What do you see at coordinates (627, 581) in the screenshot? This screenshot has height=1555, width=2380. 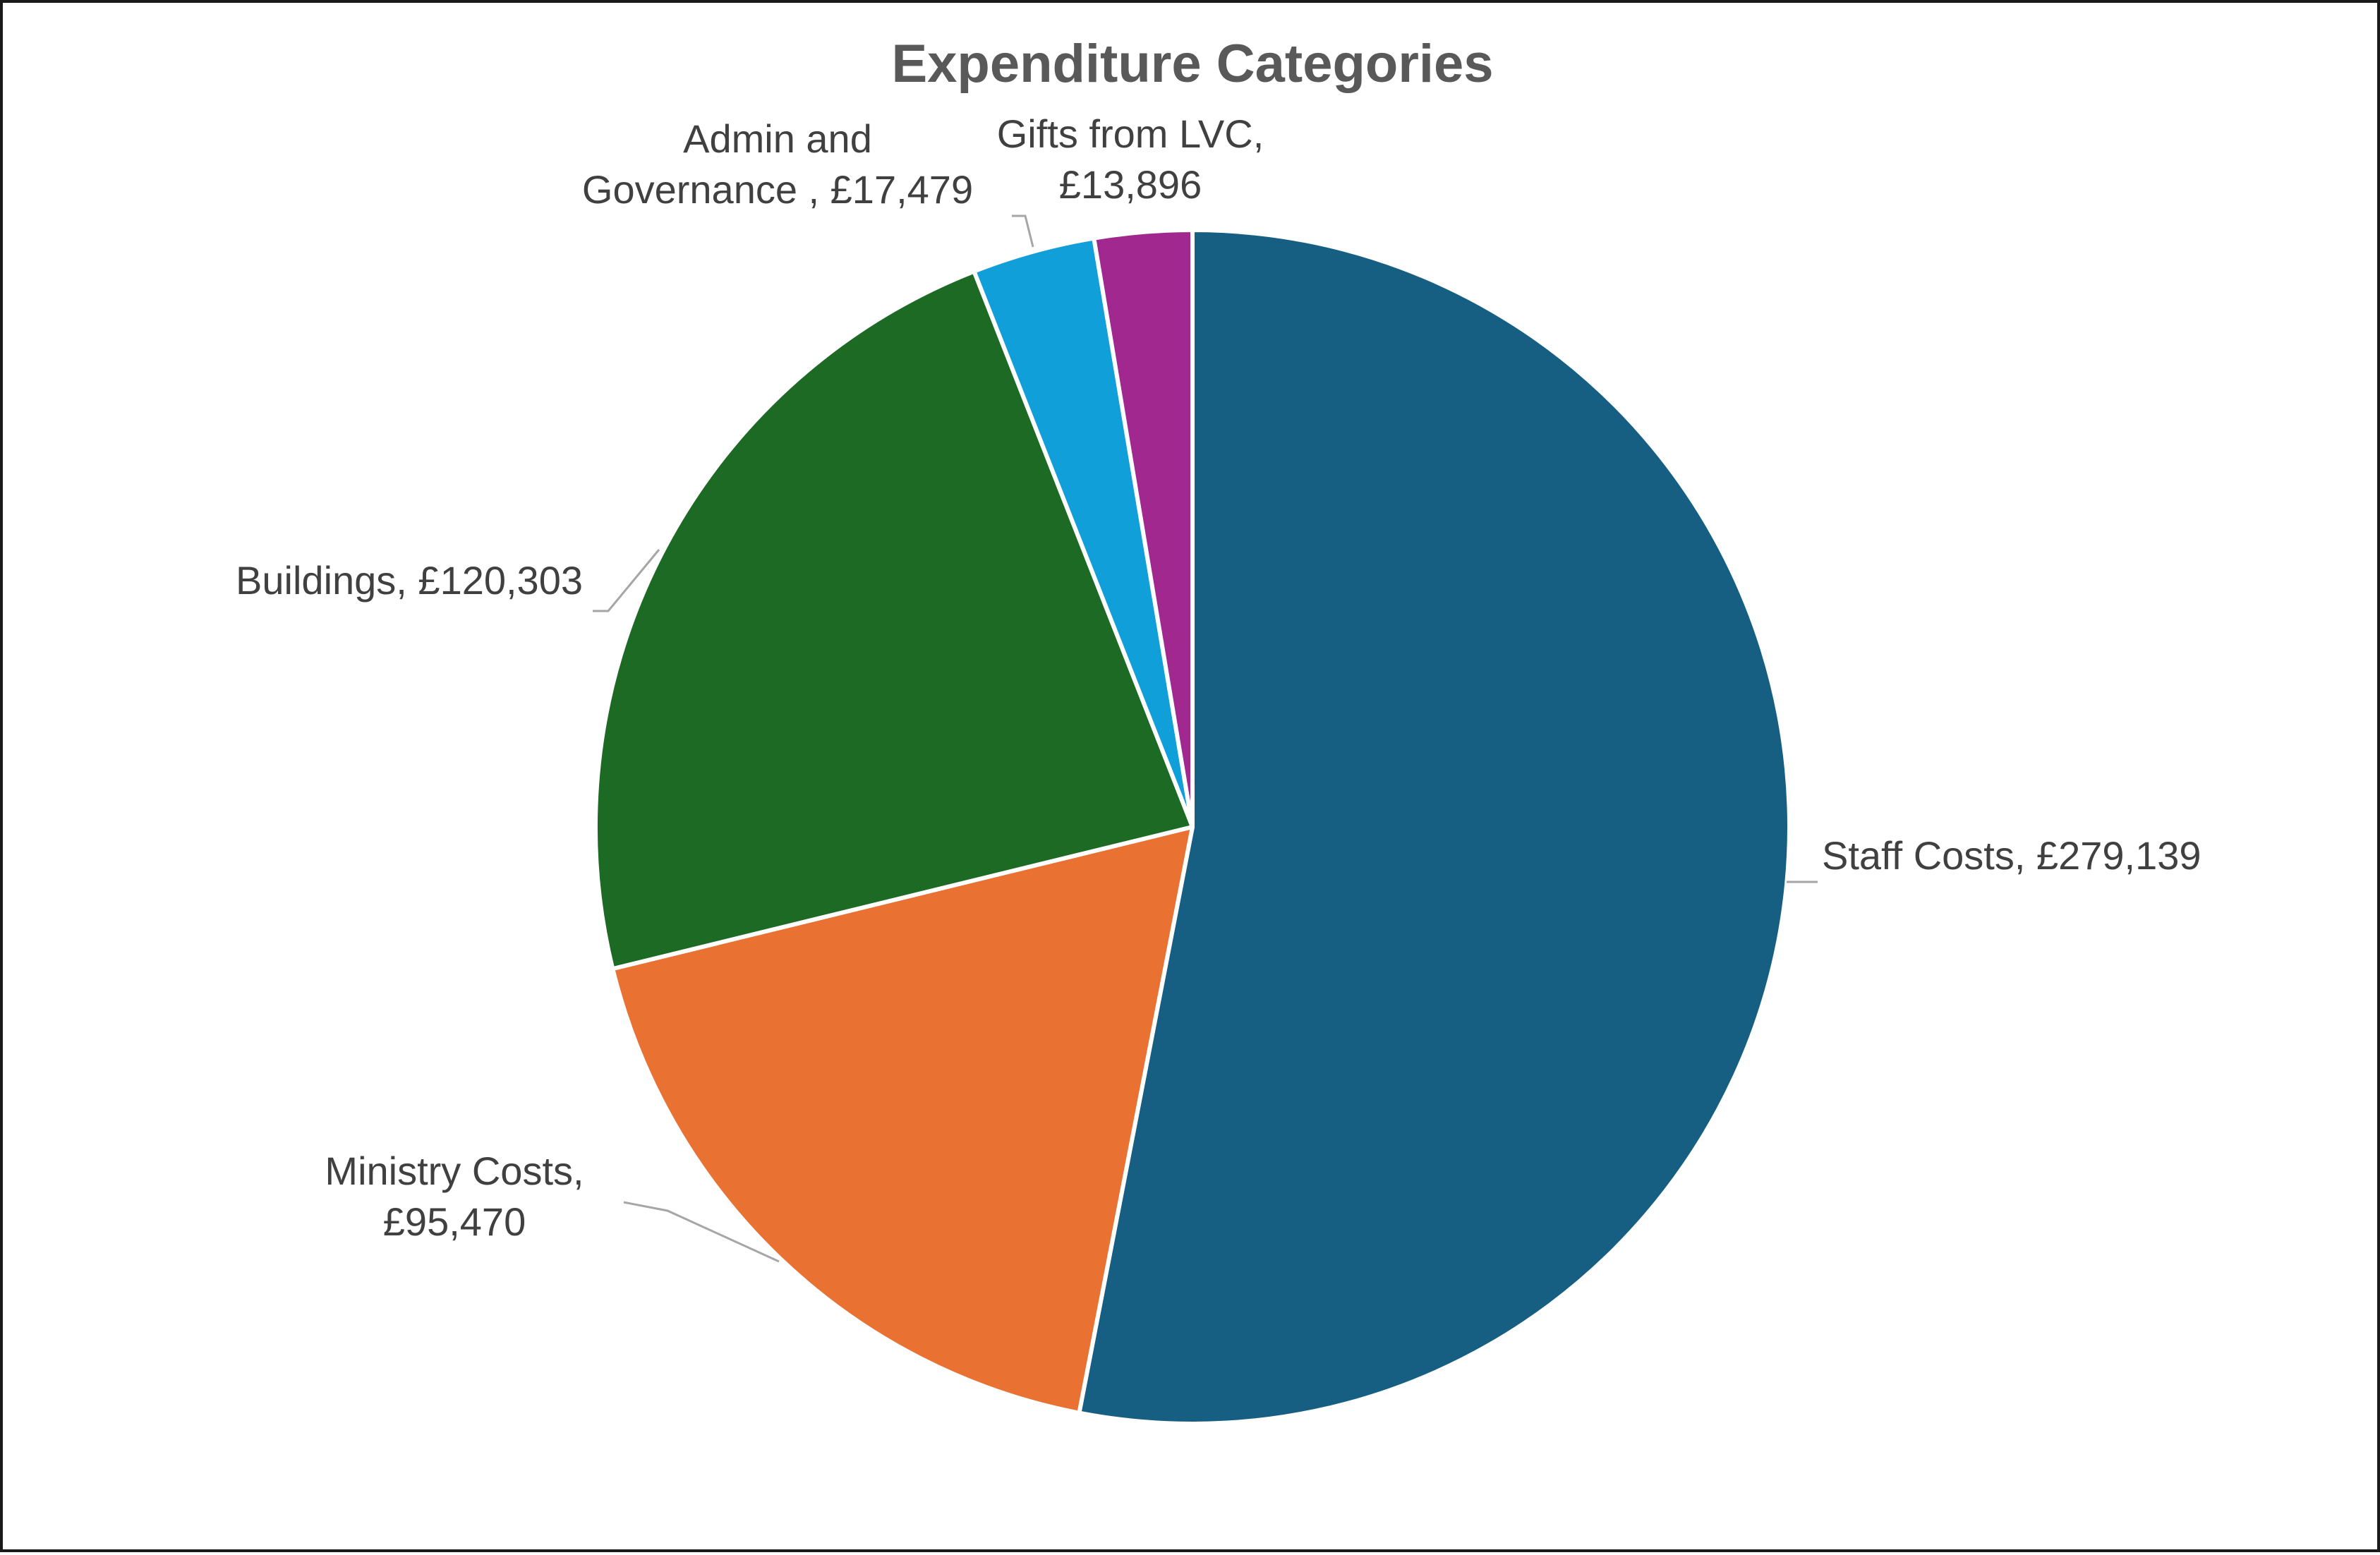 I see `leader-line-buildings` at bounding box center [627, 581].